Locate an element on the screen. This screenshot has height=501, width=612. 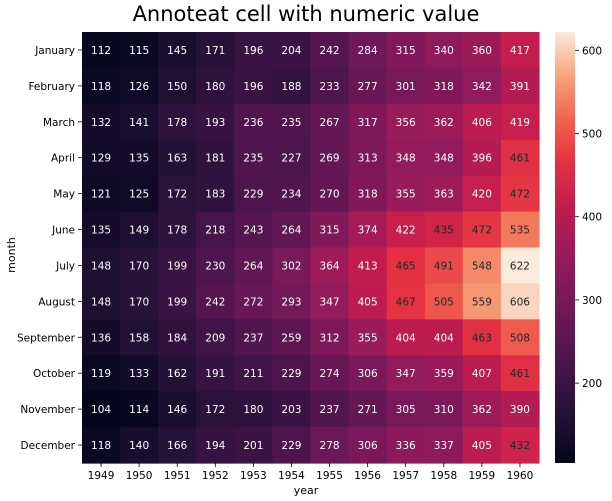
y-tick-label: January is located at coordinates (54, 51).